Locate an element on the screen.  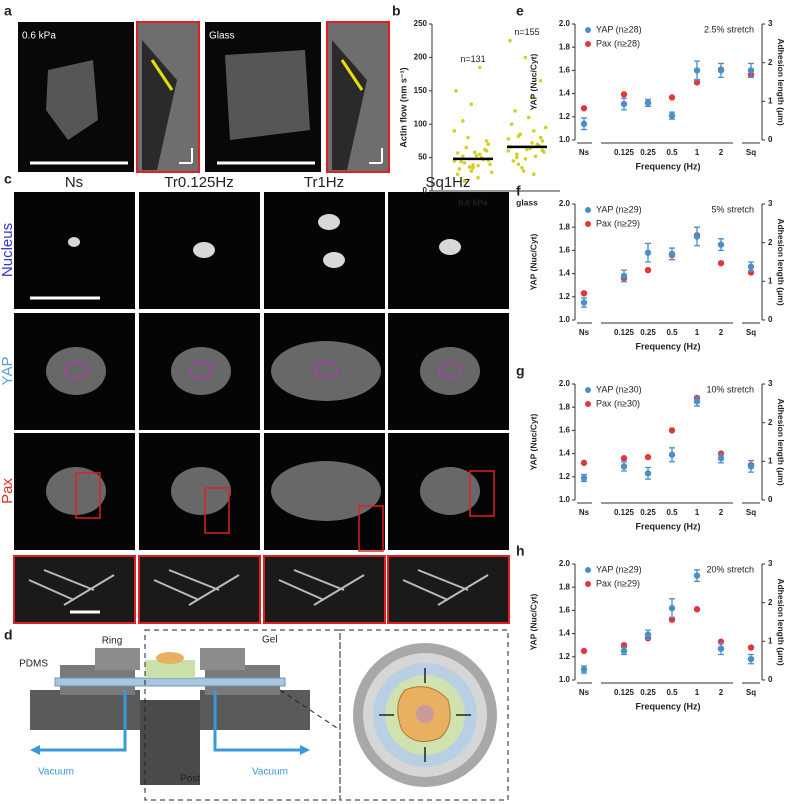
legend-label: YAP (n≥29) is located at coordinates (619, 569).